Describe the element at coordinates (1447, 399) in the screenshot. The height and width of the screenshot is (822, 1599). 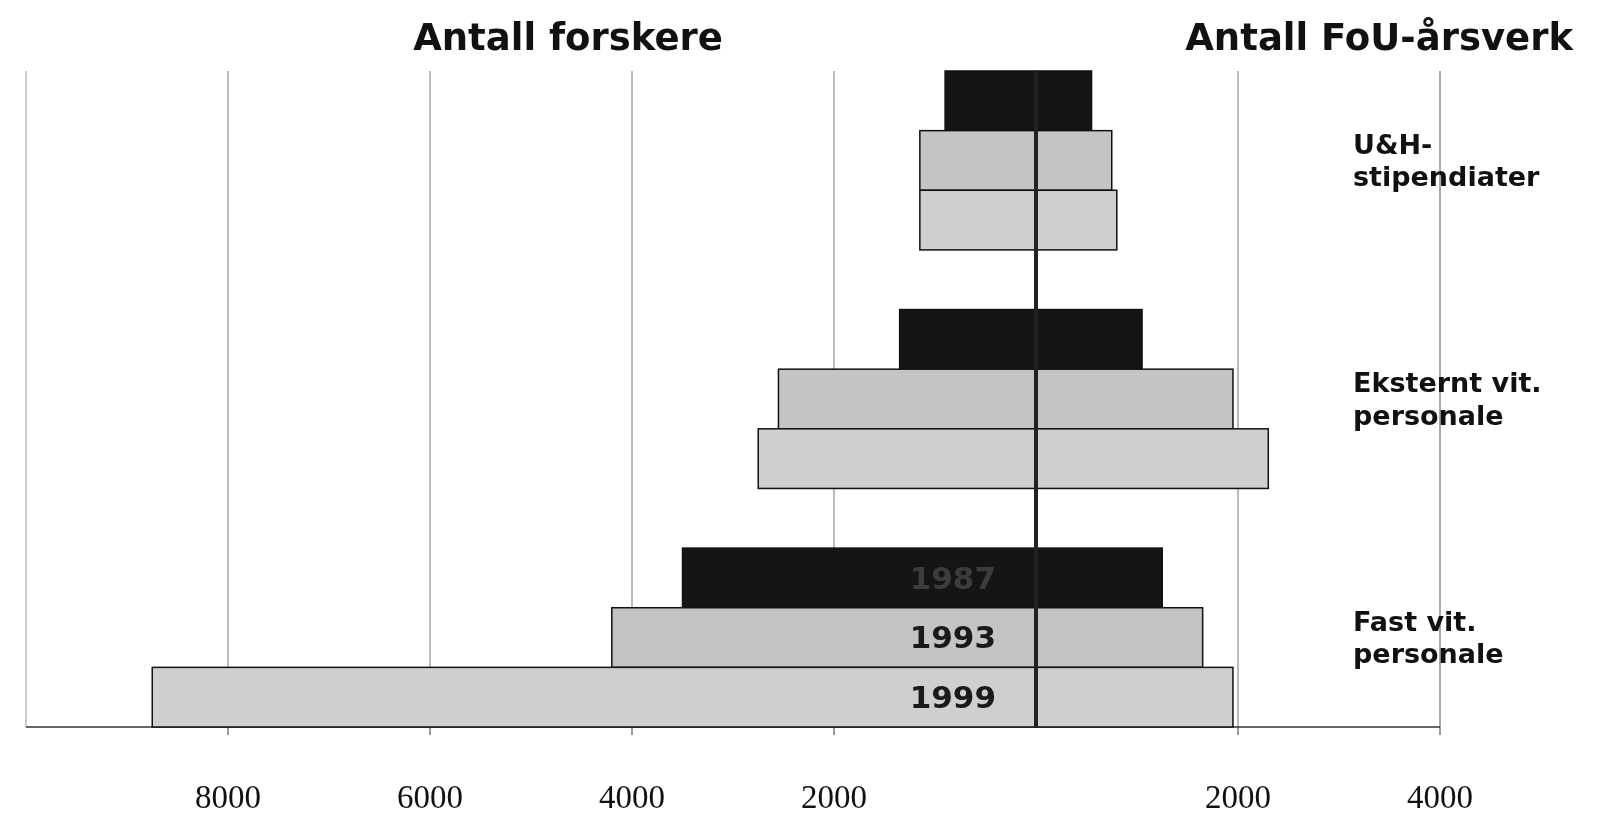
I see `y-tick-label: Eksternt vit. personale` at that location.